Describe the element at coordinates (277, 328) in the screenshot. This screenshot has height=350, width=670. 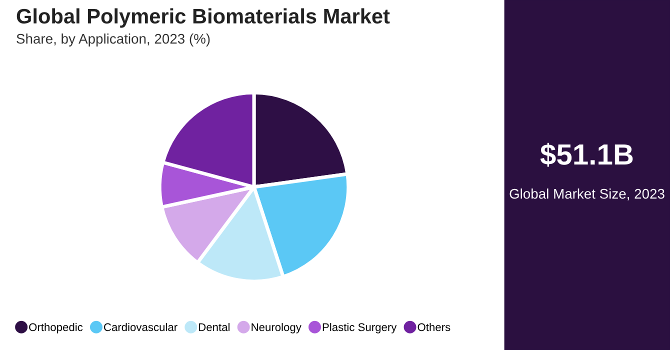
I see `legend-label: Neurology` at that location.